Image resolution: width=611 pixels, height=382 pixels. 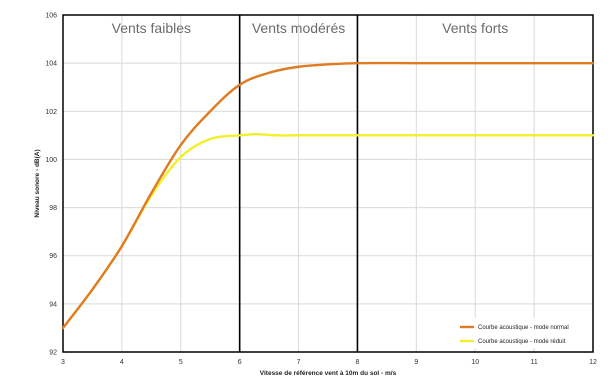 I want to click on y-axis-title: Niveau sonore - dB(A), so click(x=37, y=183).